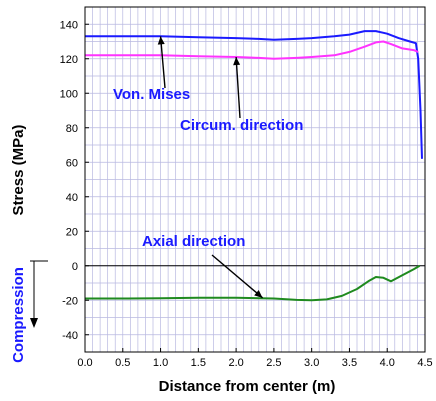 The height and width of the screenshot is (401, 436). Describe the element at coordinates (18, 315) in the screenshot. I see `compression-label: Compression` at that location.